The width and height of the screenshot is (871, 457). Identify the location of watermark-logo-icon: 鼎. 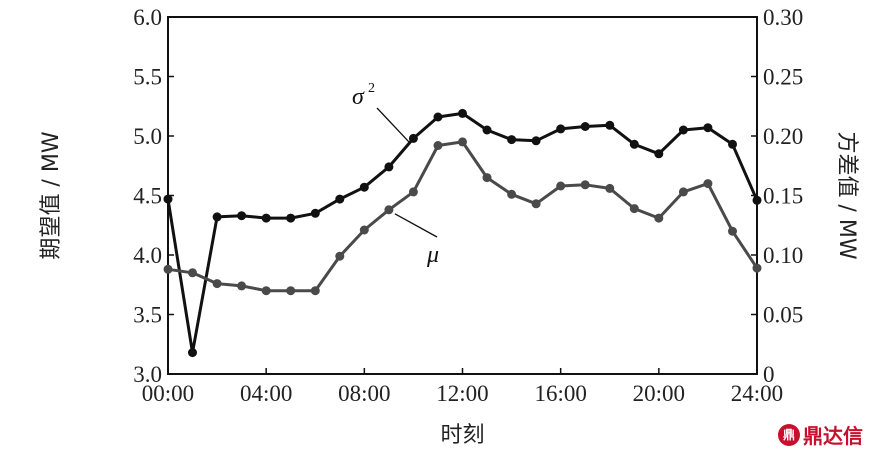
(789, 434).